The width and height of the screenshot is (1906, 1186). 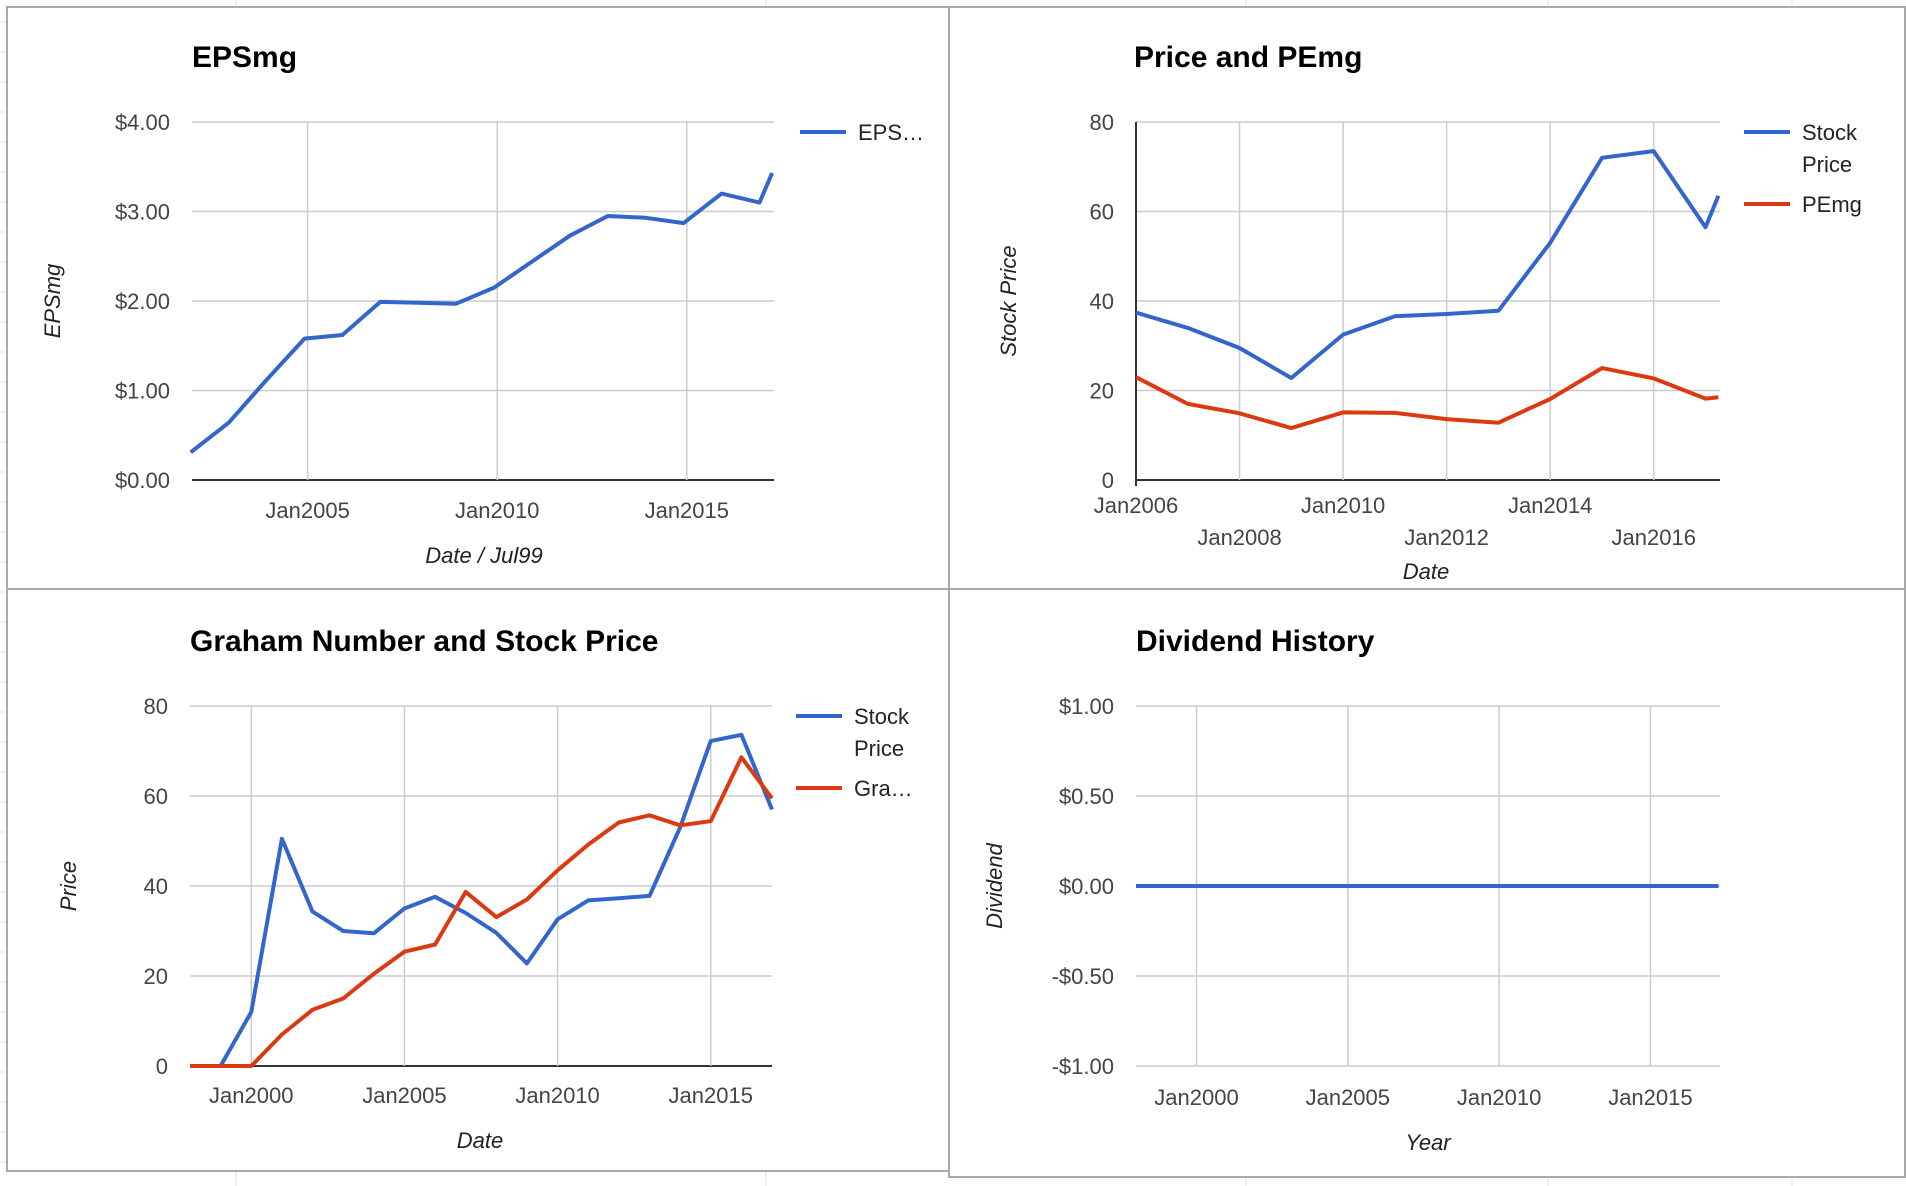 What do you see at coordinates (1248, 57) in the screenshot?
I see `chart-title: Price and PEmg` at bounding box center [1248, 57].